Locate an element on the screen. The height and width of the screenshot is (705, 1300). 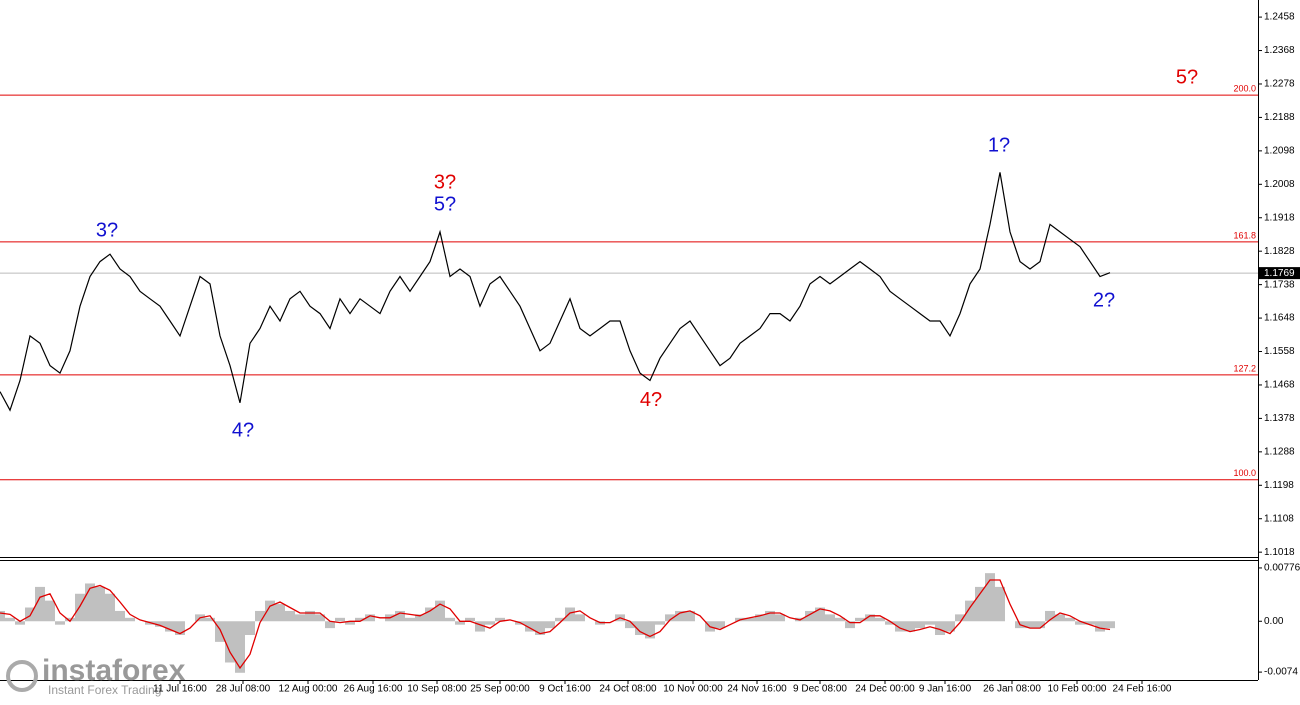
x-tick-label: 12 Aug 00:00 is located at coordinates (308, 689).